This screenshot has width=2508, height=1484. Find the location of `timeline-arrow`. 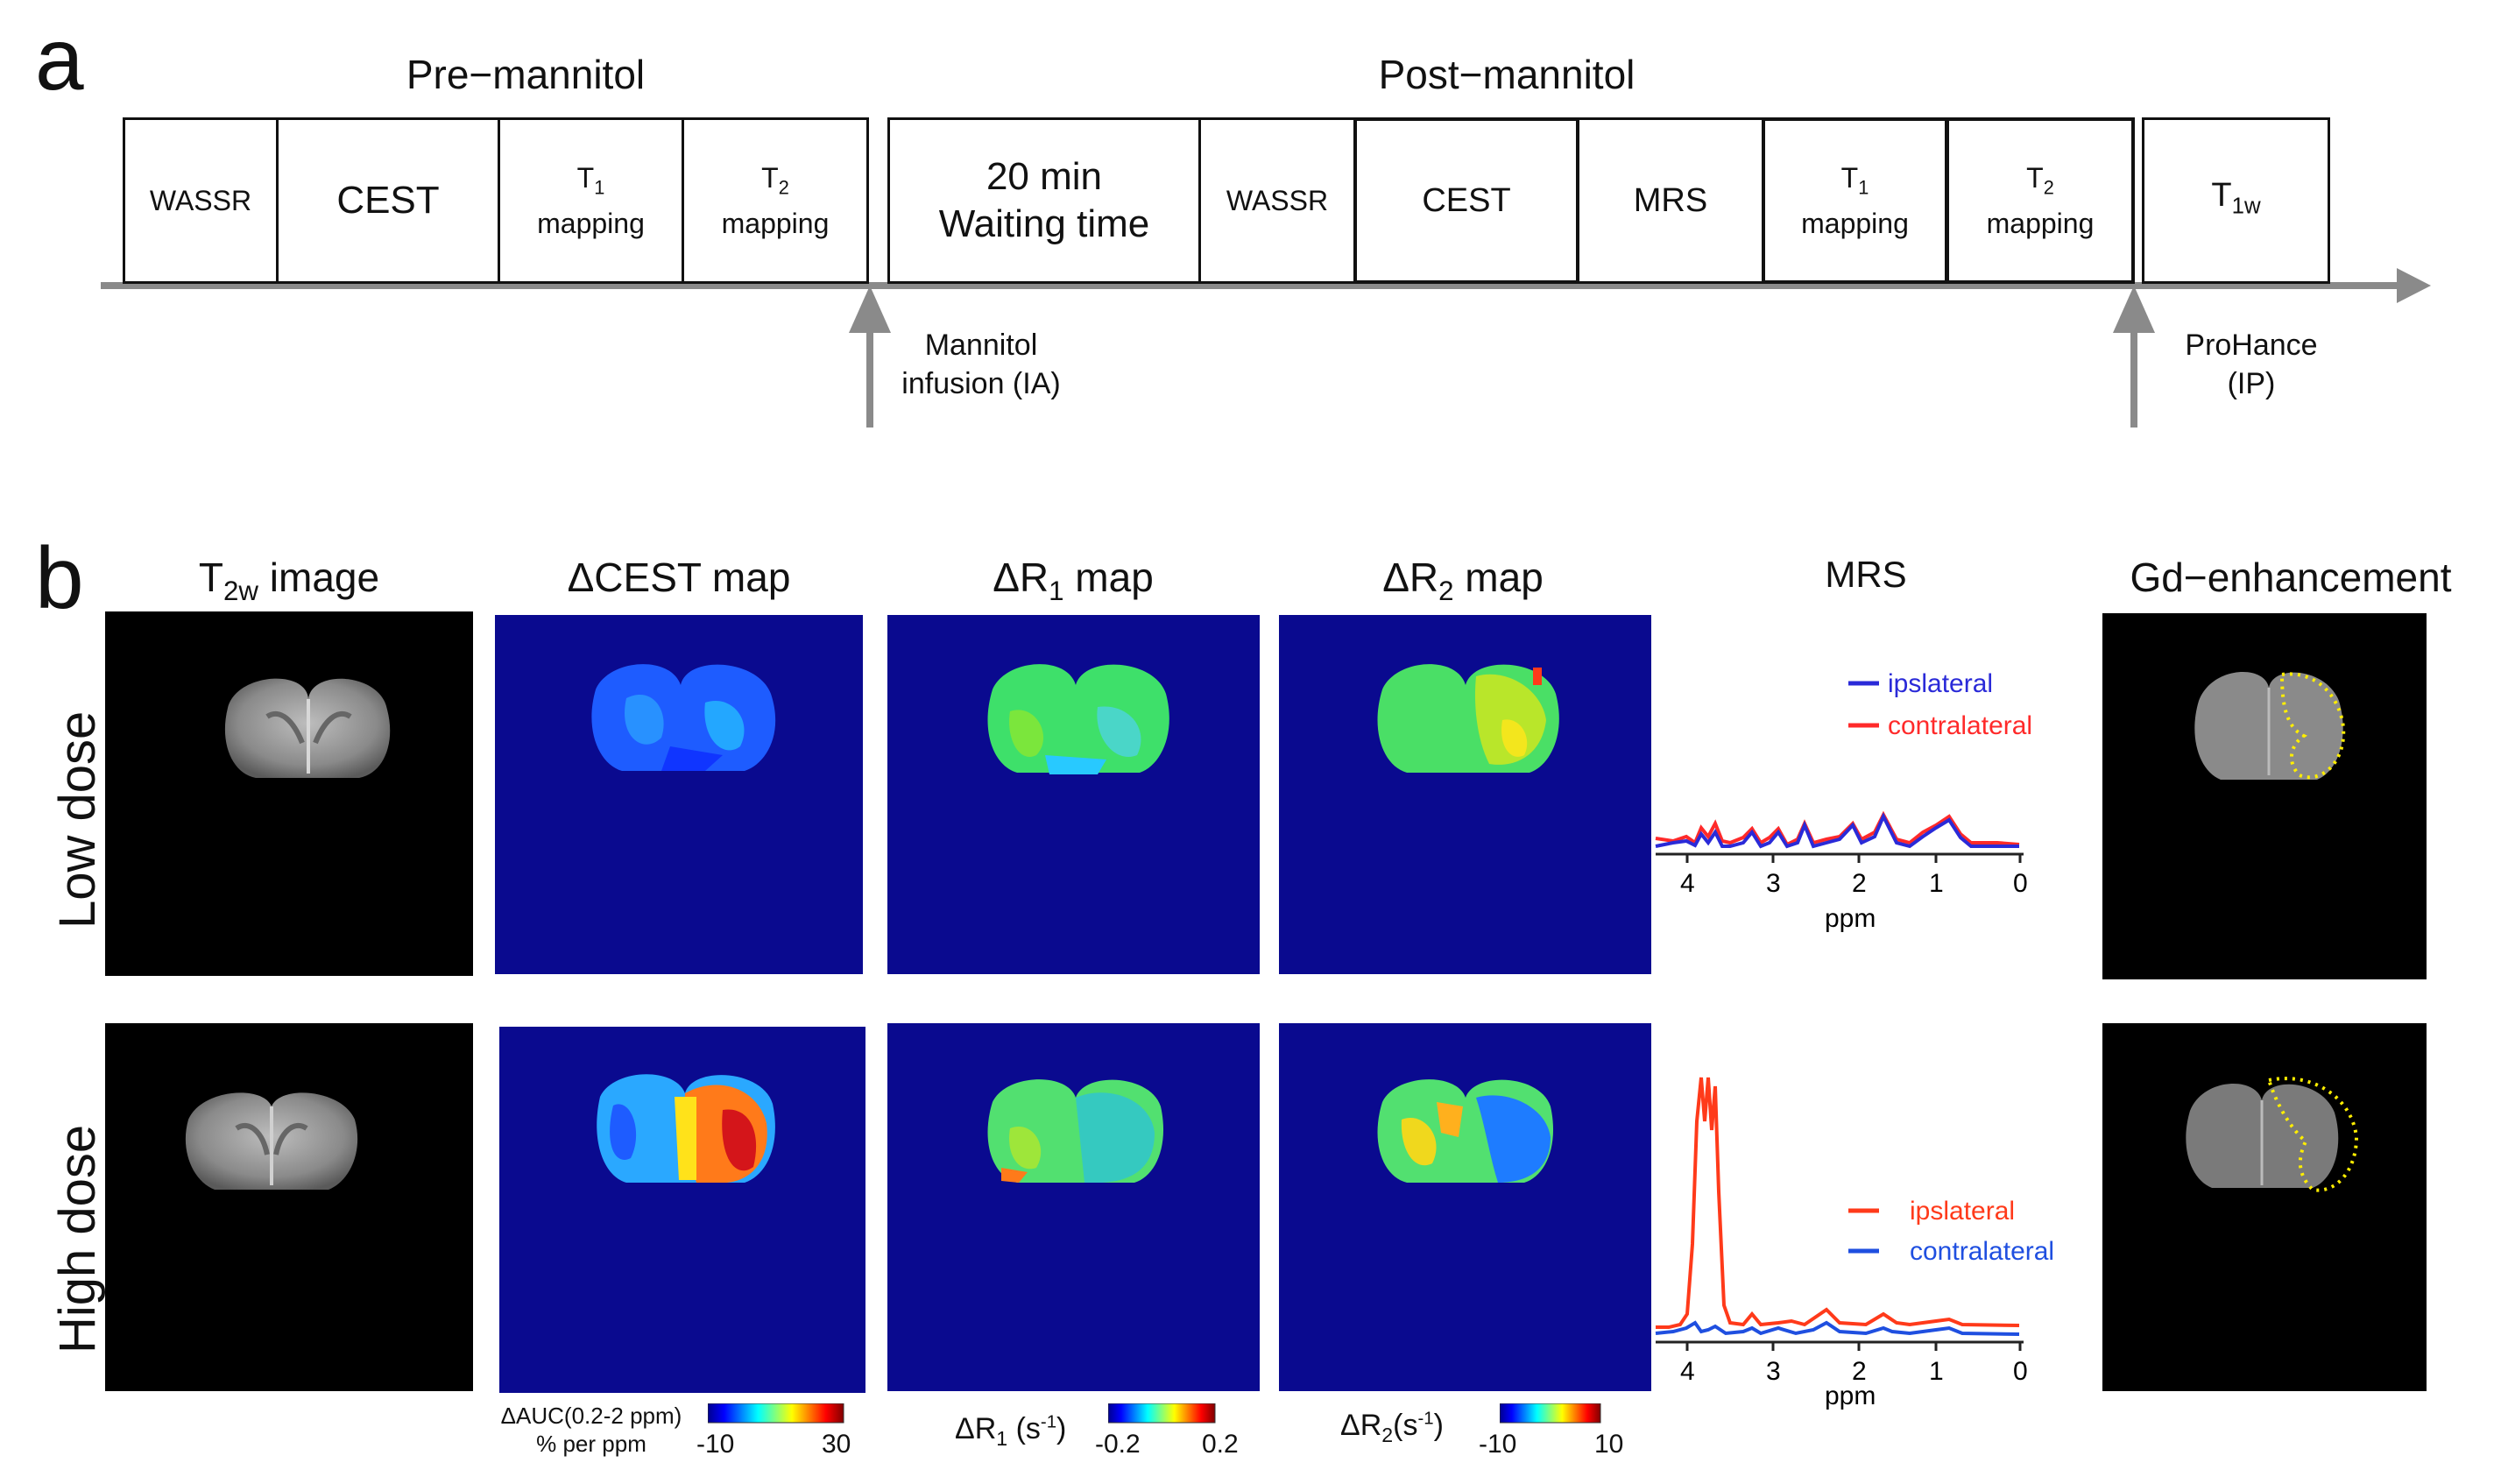

timeline-arrow is located at coordinates (1266, 348).